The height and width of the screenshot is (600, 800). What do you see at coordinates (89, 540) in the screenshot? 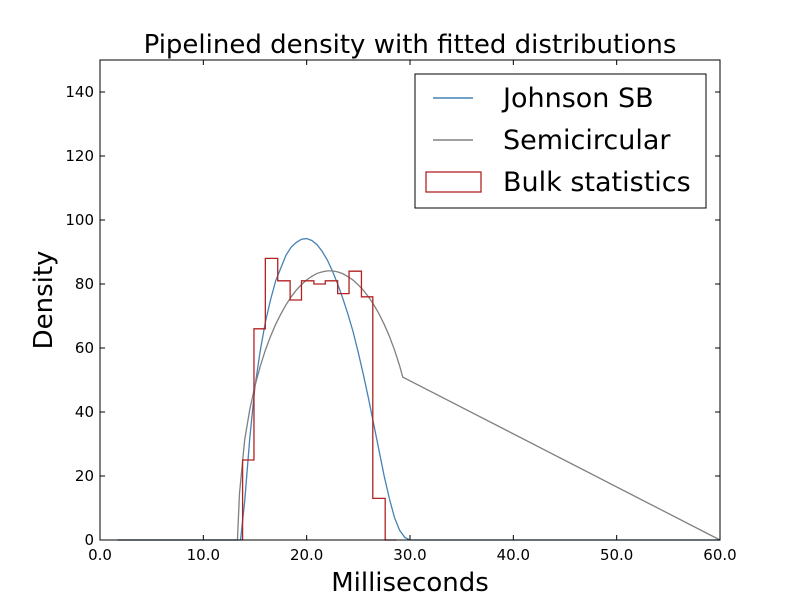
I see `y-tick-label: 0` at bounding box center [89, 540].